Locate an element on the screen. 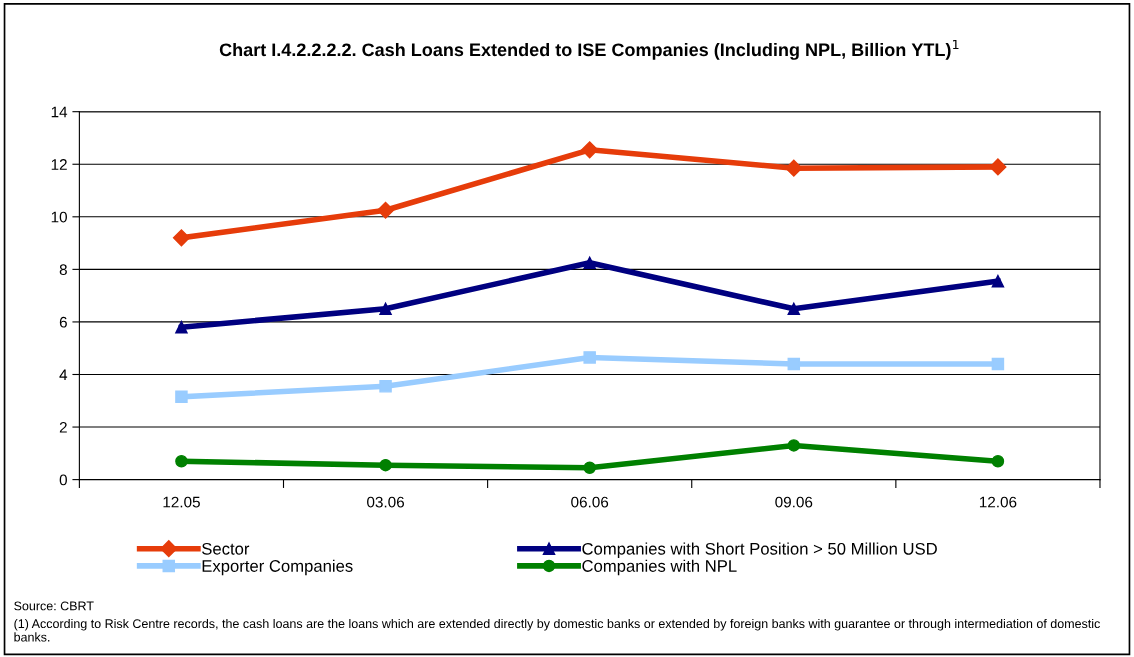  y-tick-label: 12 is located at coordinates (59, 164).